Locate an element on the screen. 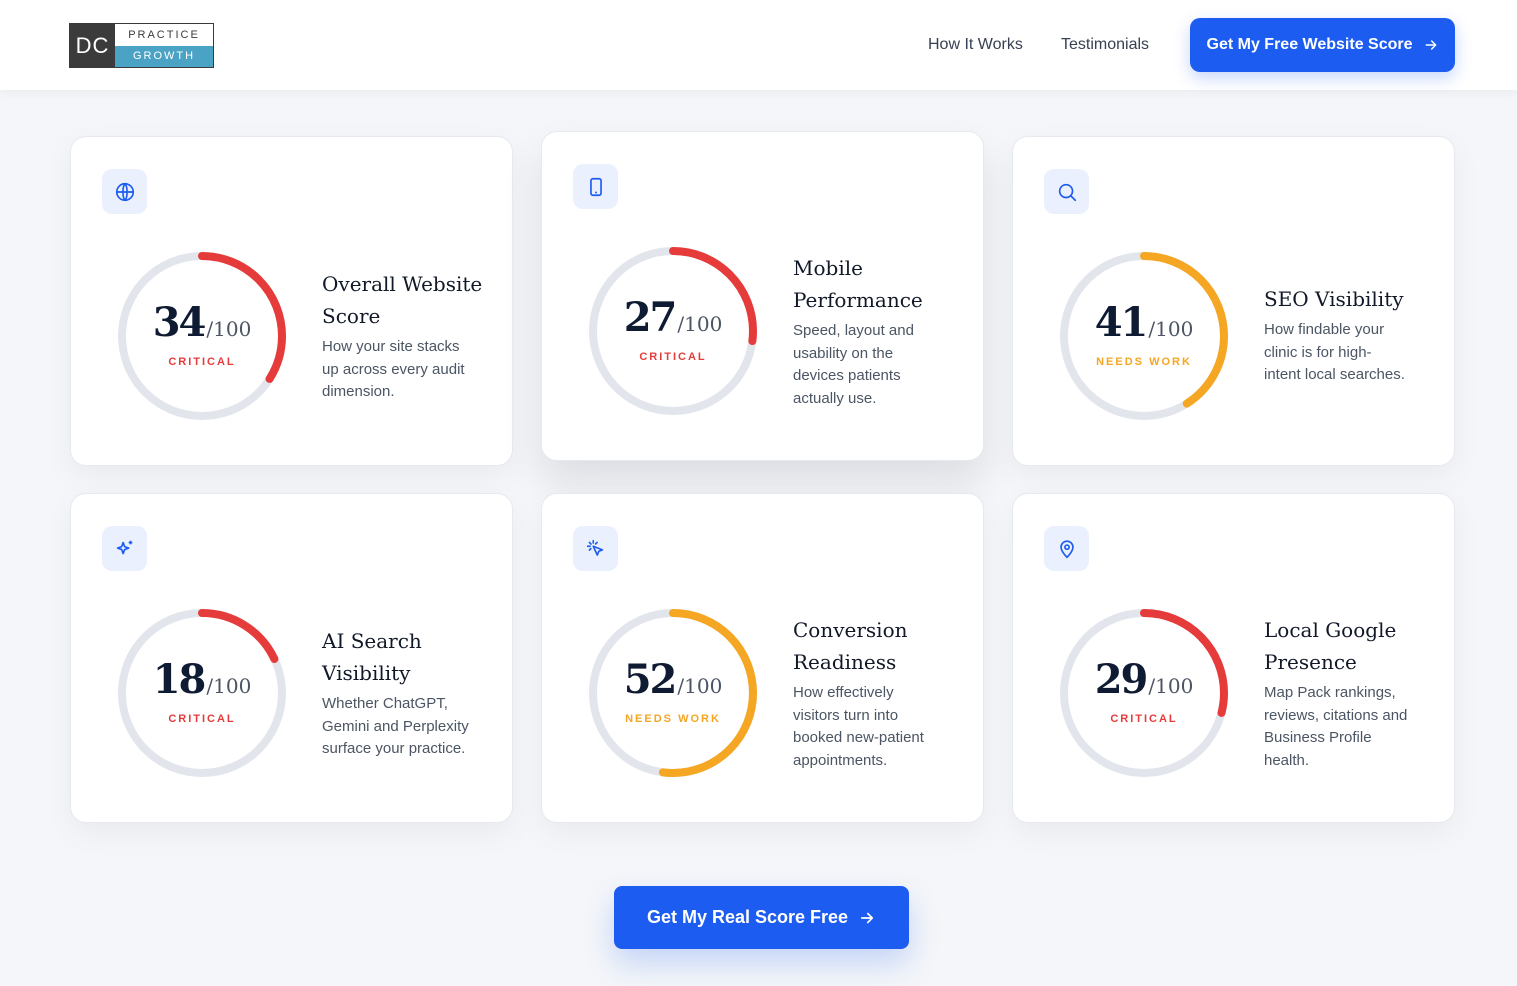 Image resolution: width=1517 pixels, height=986 pixels. score-ring: 27/100 CRITICAL is located at coordinates (673, 331).